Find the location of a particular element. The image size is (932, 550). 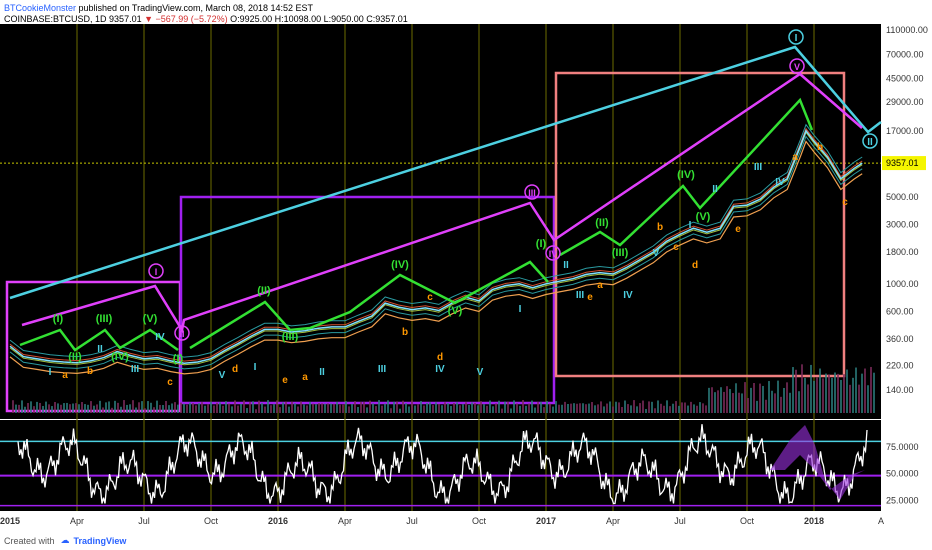

osc-line is located at coordinates (442, 464).